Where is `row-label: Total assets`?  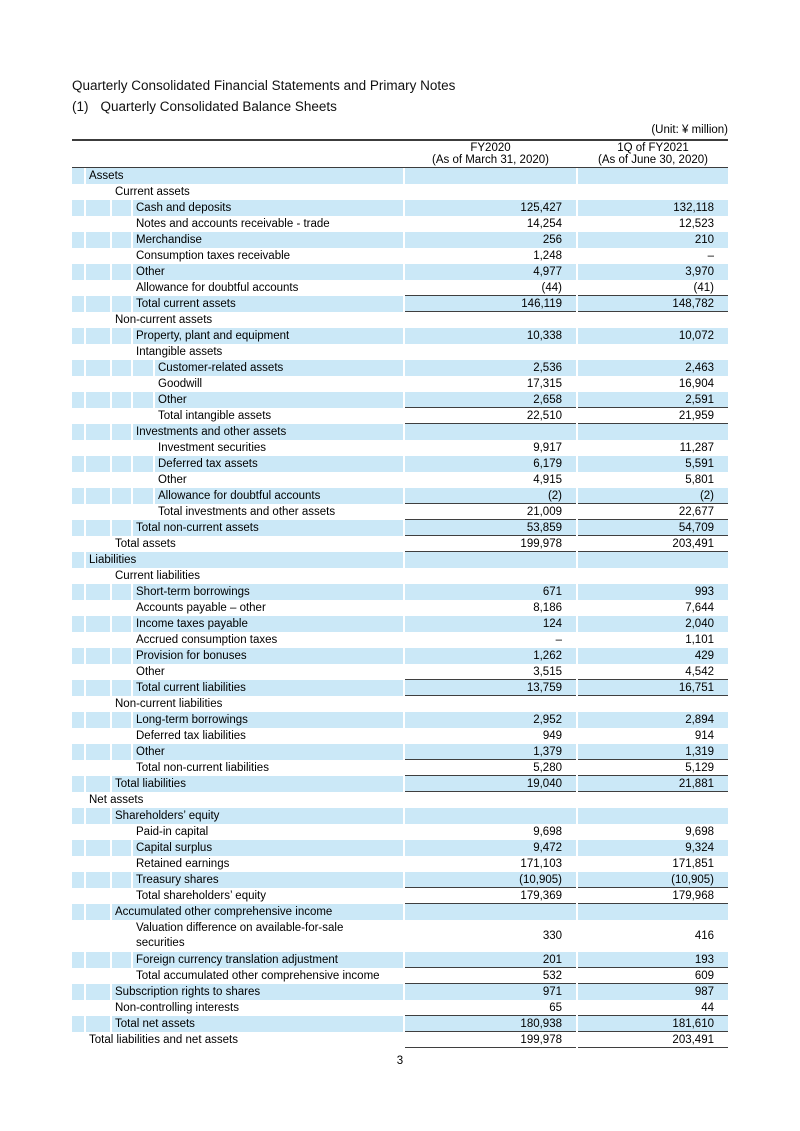 row-label: Total assets is located at coordinates (145, 544).